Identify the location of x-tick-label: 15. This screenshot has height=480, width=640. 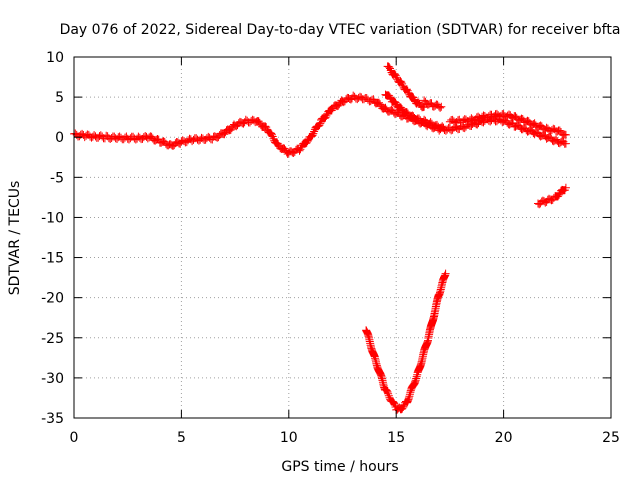
(396, 438).